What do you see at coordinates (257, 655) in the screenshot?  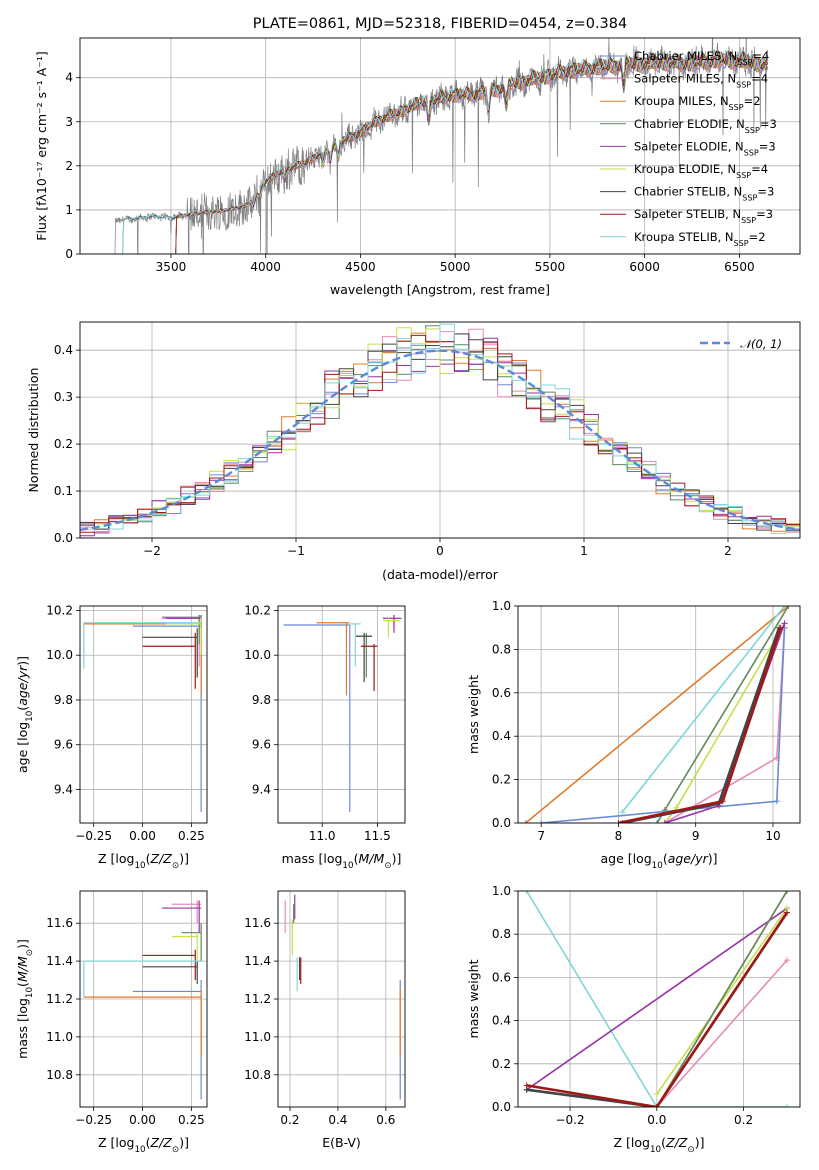 I see `y-tick-label: 10.0` at bounding box center [257, 655].